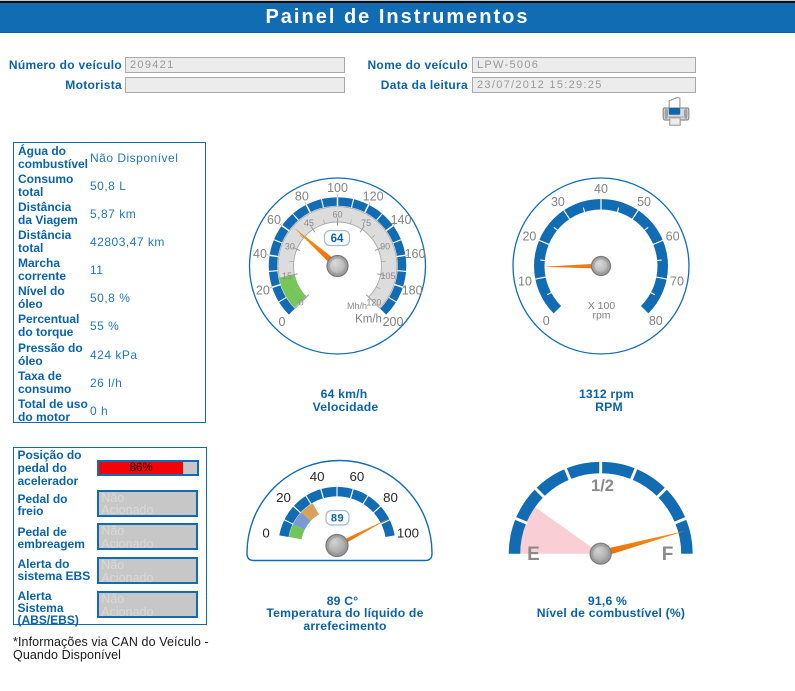 Image resolution: width=795 pixels, height=691 pixels. I want to click on svg-text: 105, so click(387, 276).